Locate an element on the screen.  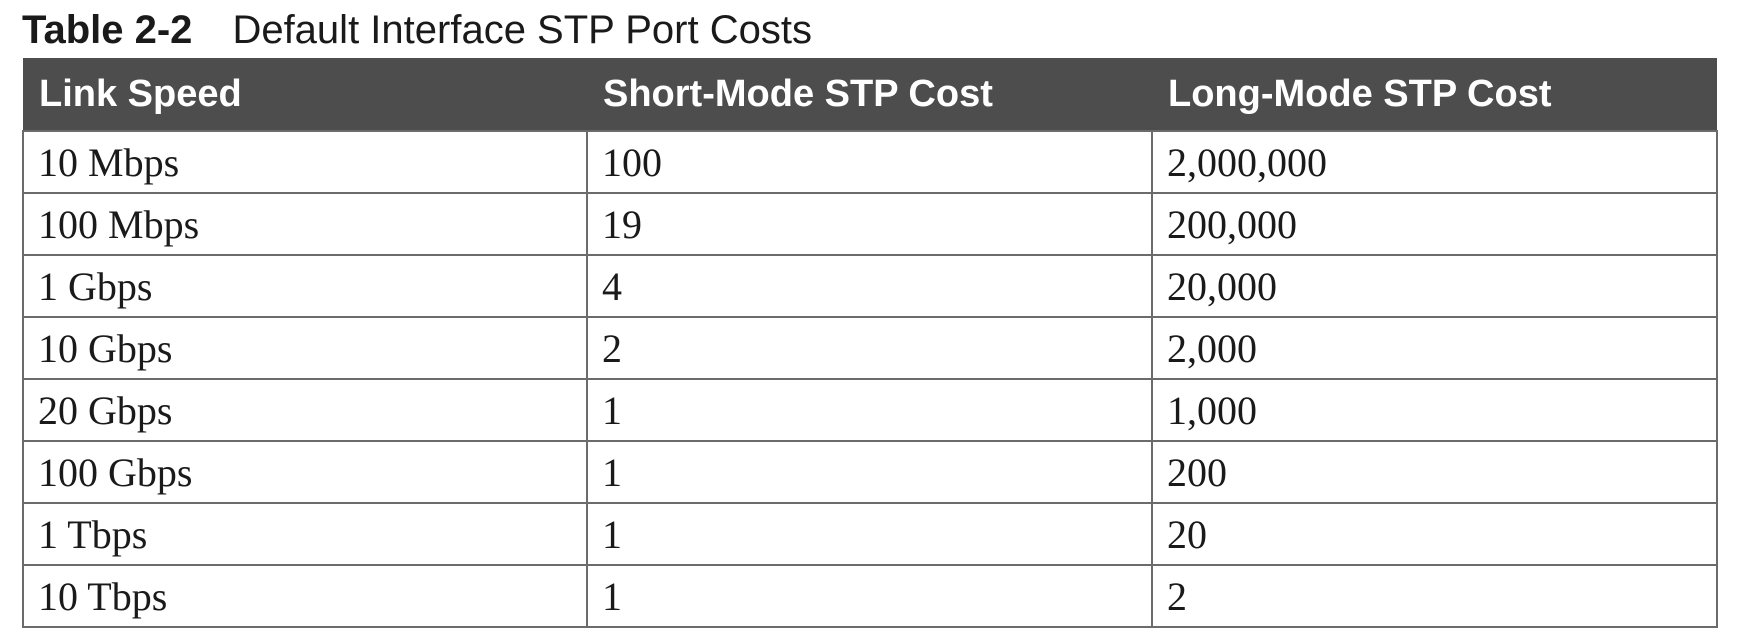
short-mode-cost-cell: 4 is located at coordinates (869, 286).